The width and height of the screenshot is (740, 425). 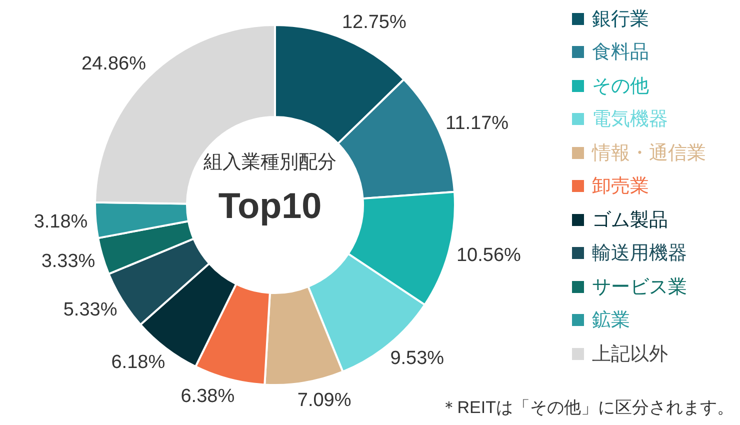 What do you see at coordinates (207, 396) in the screenshot?
I see `data-label: 6.38%` at bounding box center [207, 396].